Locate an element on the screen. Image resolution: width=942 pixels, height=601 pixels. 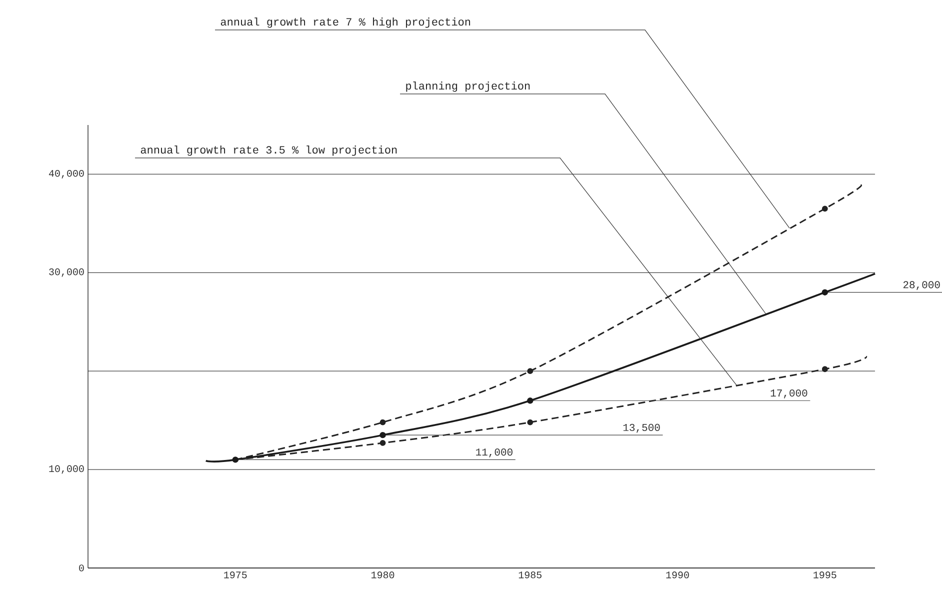
x-tick-label: 1985 is located at coordinates (530, 575).